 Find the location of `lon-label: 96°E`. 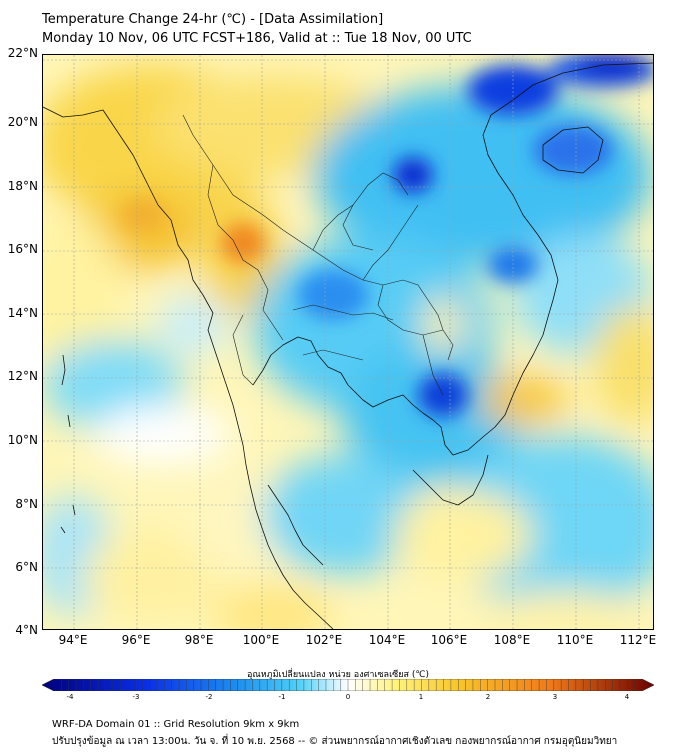

lon-label: 96°E is located at coordinates (136, 640).